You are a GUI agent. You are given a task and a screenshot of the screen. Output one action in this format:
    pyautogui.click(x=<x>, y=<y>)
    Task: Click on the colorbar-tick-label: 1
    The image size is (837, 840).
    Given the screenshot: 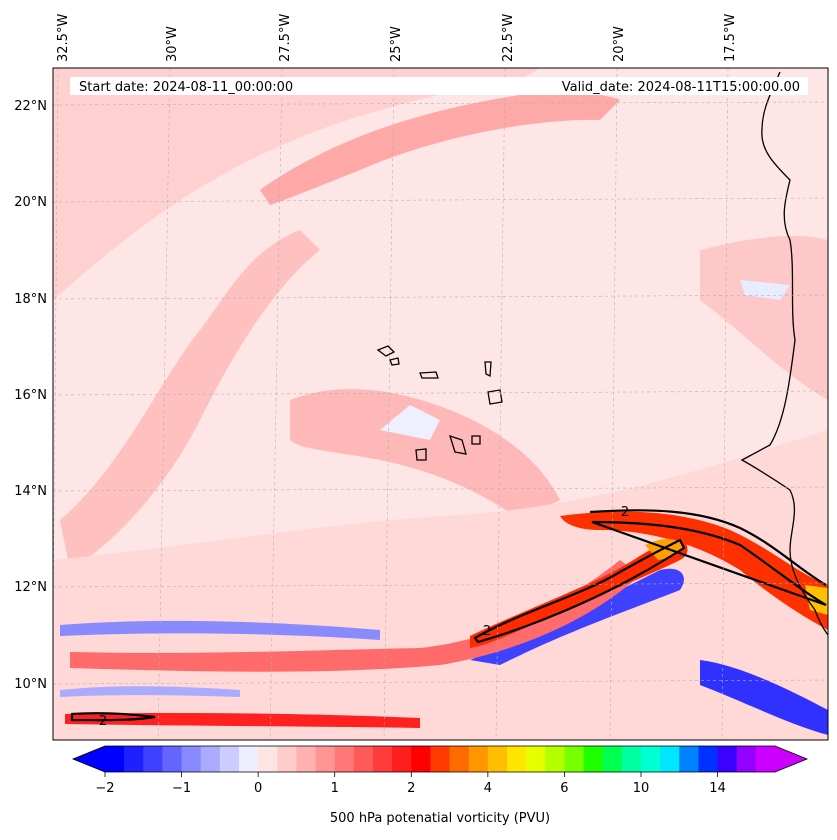 What is the action you would take?
    pyautogui.click(x=335, y=788)
    